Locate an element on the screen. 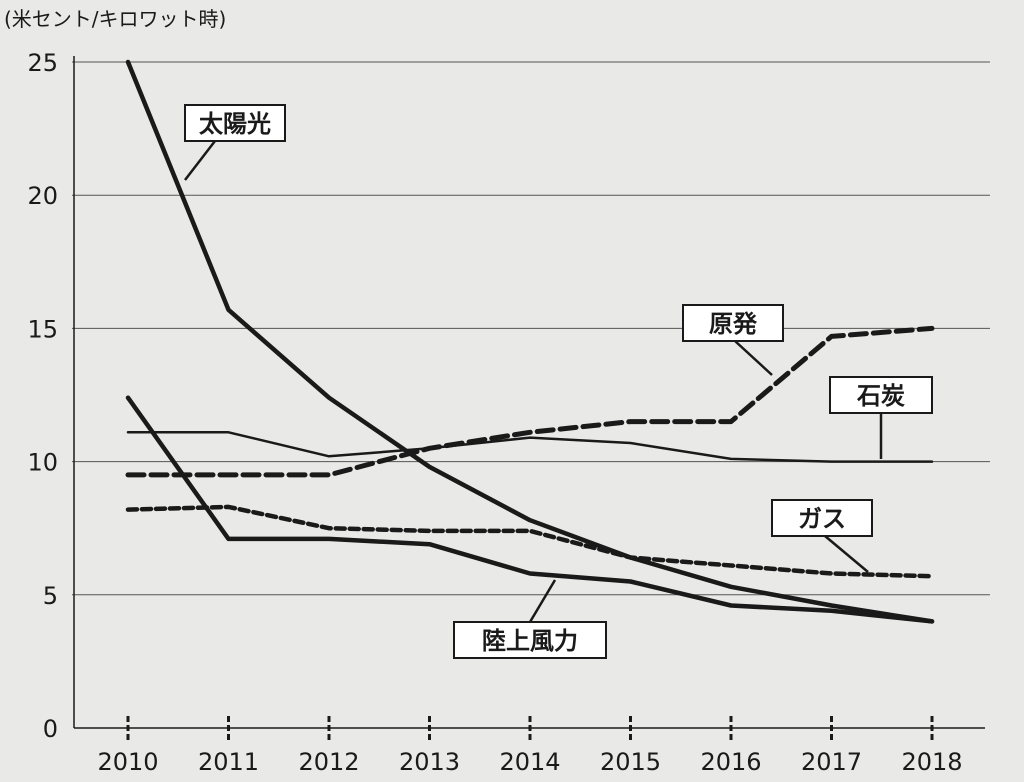  series-label-0: 太陽光 is located at coordinates (235, 124).